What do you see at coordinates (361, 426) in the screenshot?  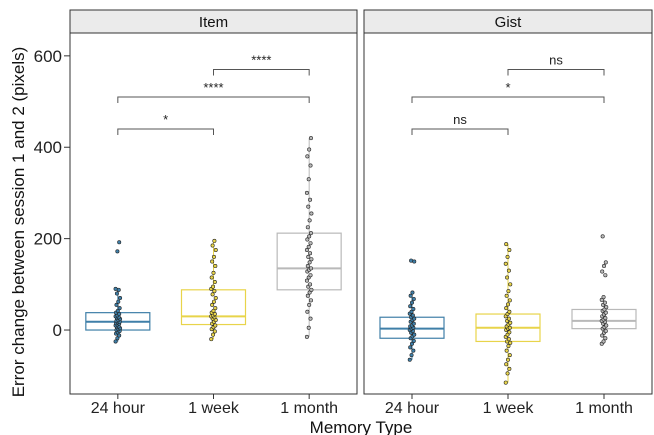 I see `x-axis-label: Memory Type` at bounding box center [361, 426].